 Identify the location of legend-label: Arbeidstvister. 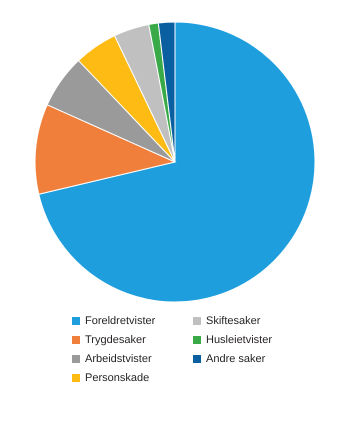
(118, 359).